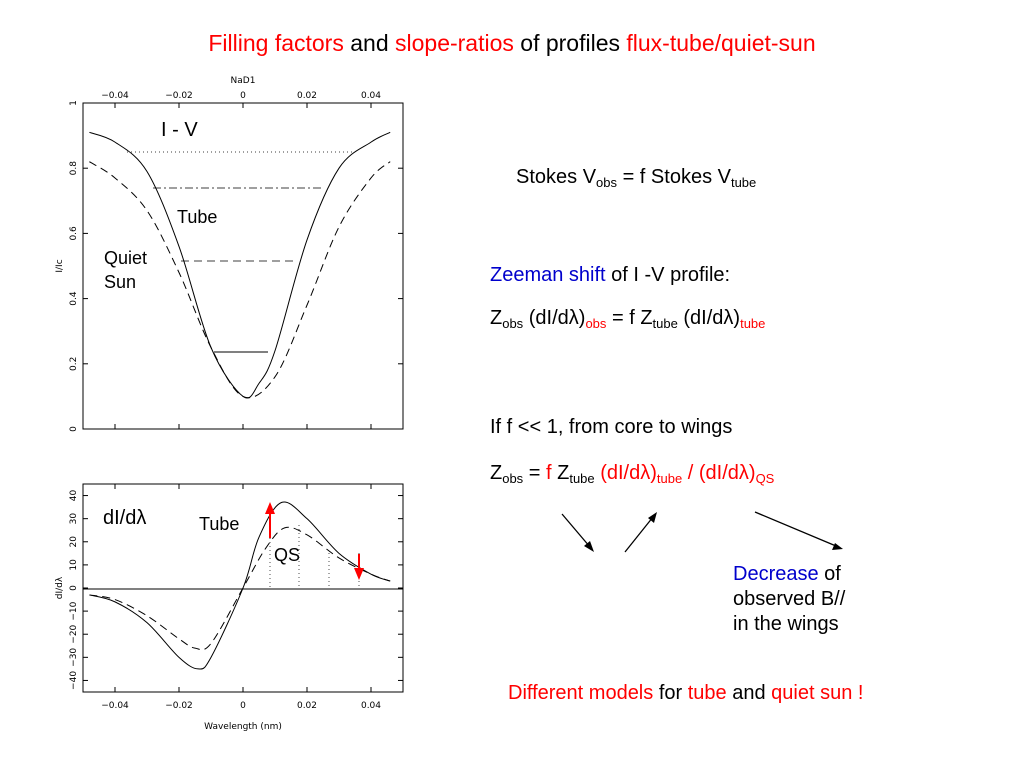 Image resolution: width=1024 pixels, height=768 pixels. Describe the element at coordinates (786, 624) in the screenshot. I see `decrease-line3: in the wings` at that location.